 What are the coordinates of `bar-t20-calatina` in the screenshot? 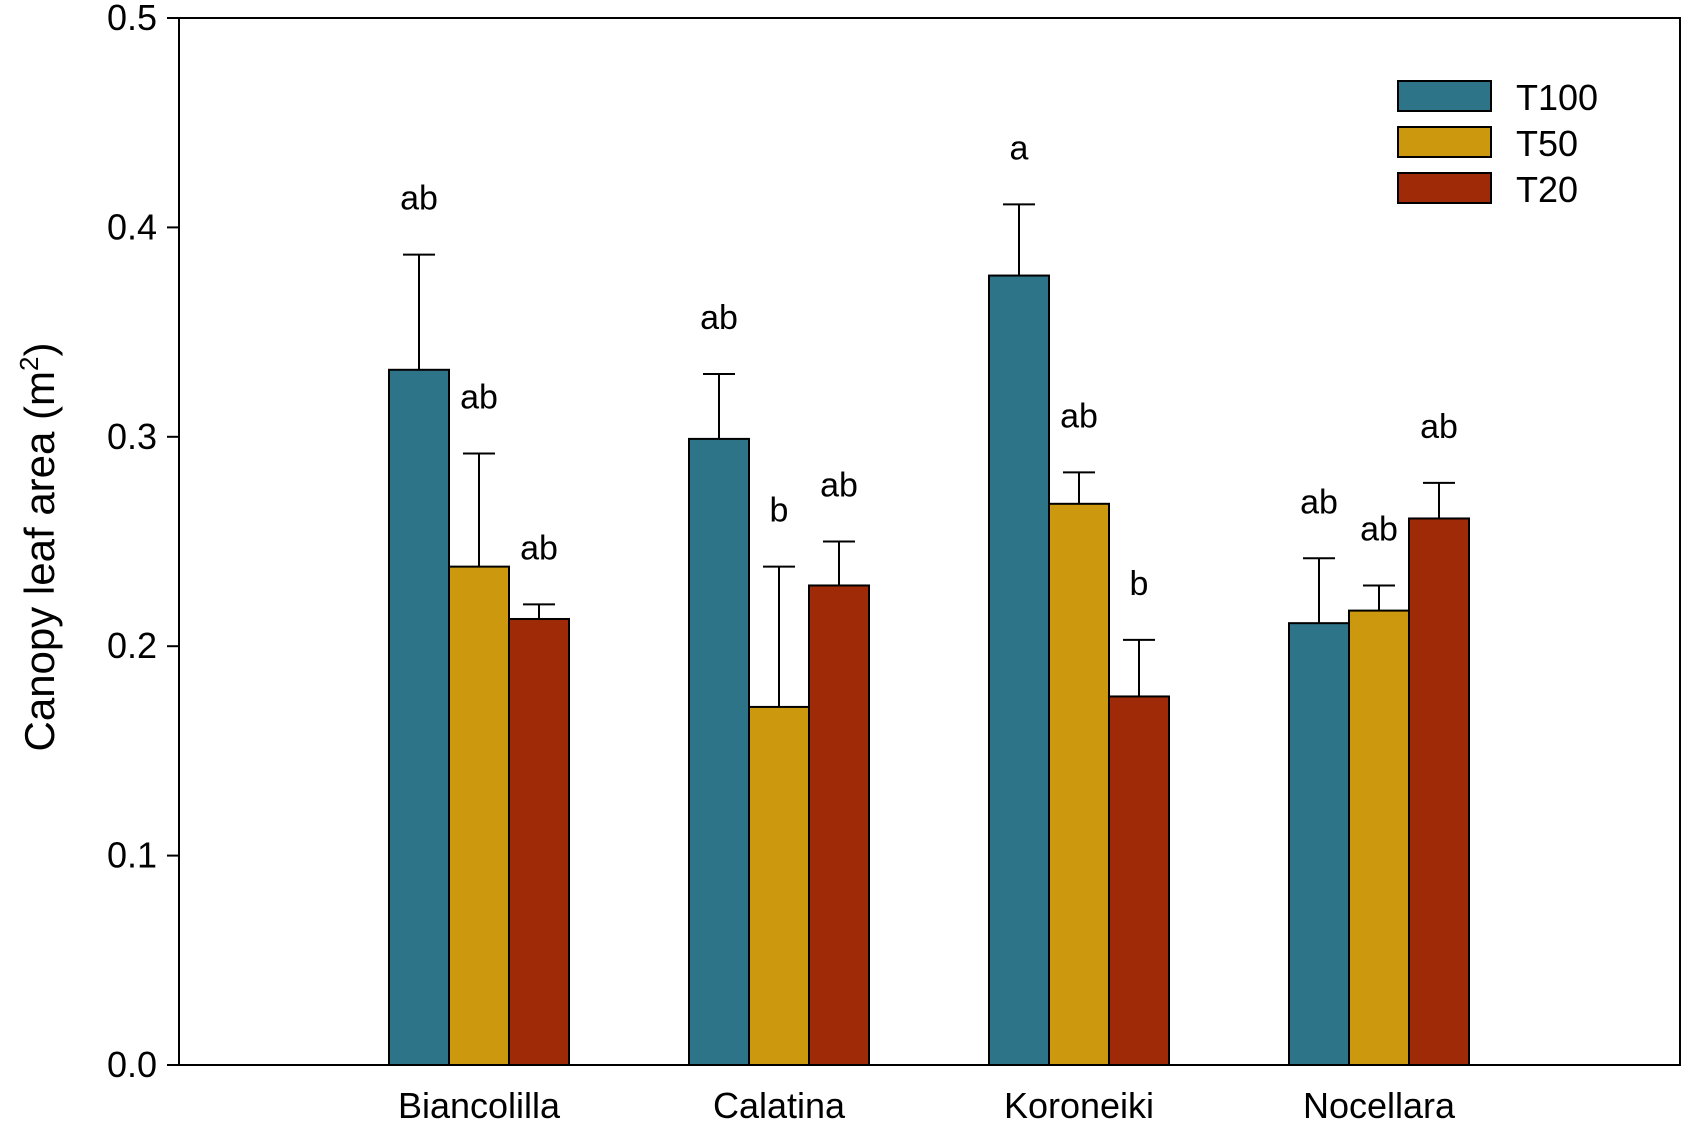 It's located at (839, 825).